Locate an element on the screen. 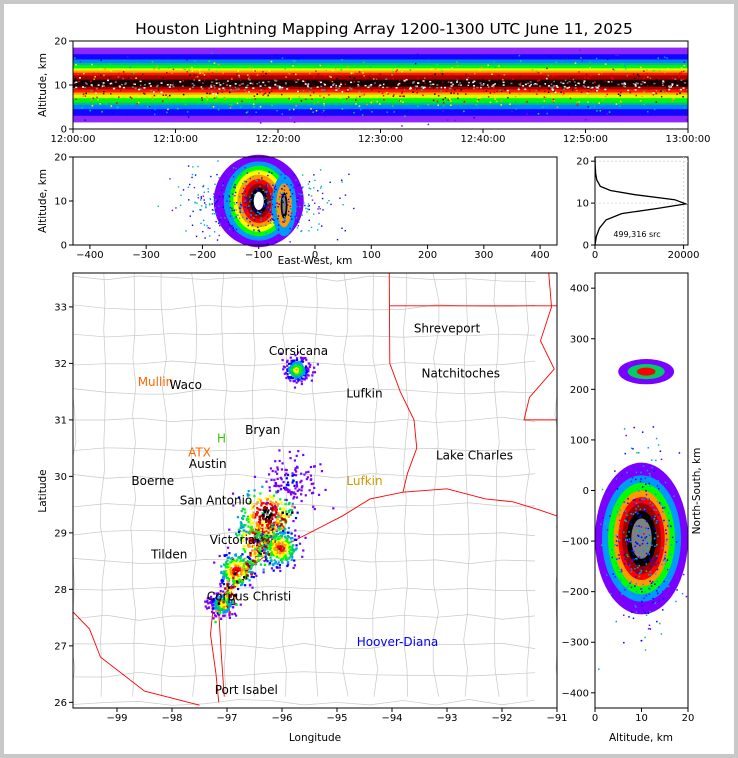 This screenshot has height=758, width=738. map-city-label: Corpus Christi is located at coordinates (249, 597).